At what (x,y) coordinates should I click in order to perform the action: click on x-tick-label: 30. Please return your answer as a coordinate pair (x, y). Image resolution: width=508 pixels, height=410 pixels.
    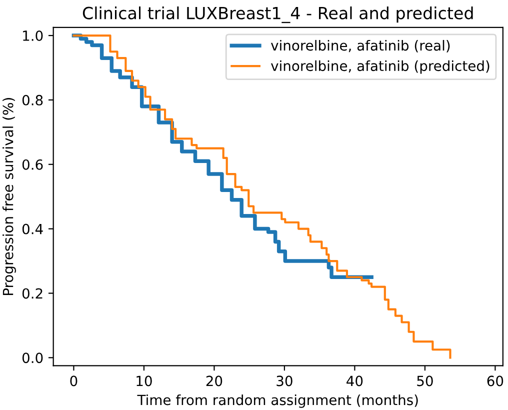
    Looking at the image, I should click on (284, 381).